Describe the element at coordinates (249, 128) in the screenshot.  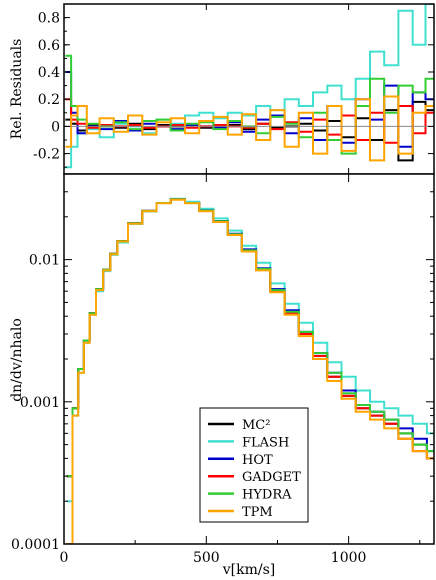
I see `residual-series-tpm` at that location.